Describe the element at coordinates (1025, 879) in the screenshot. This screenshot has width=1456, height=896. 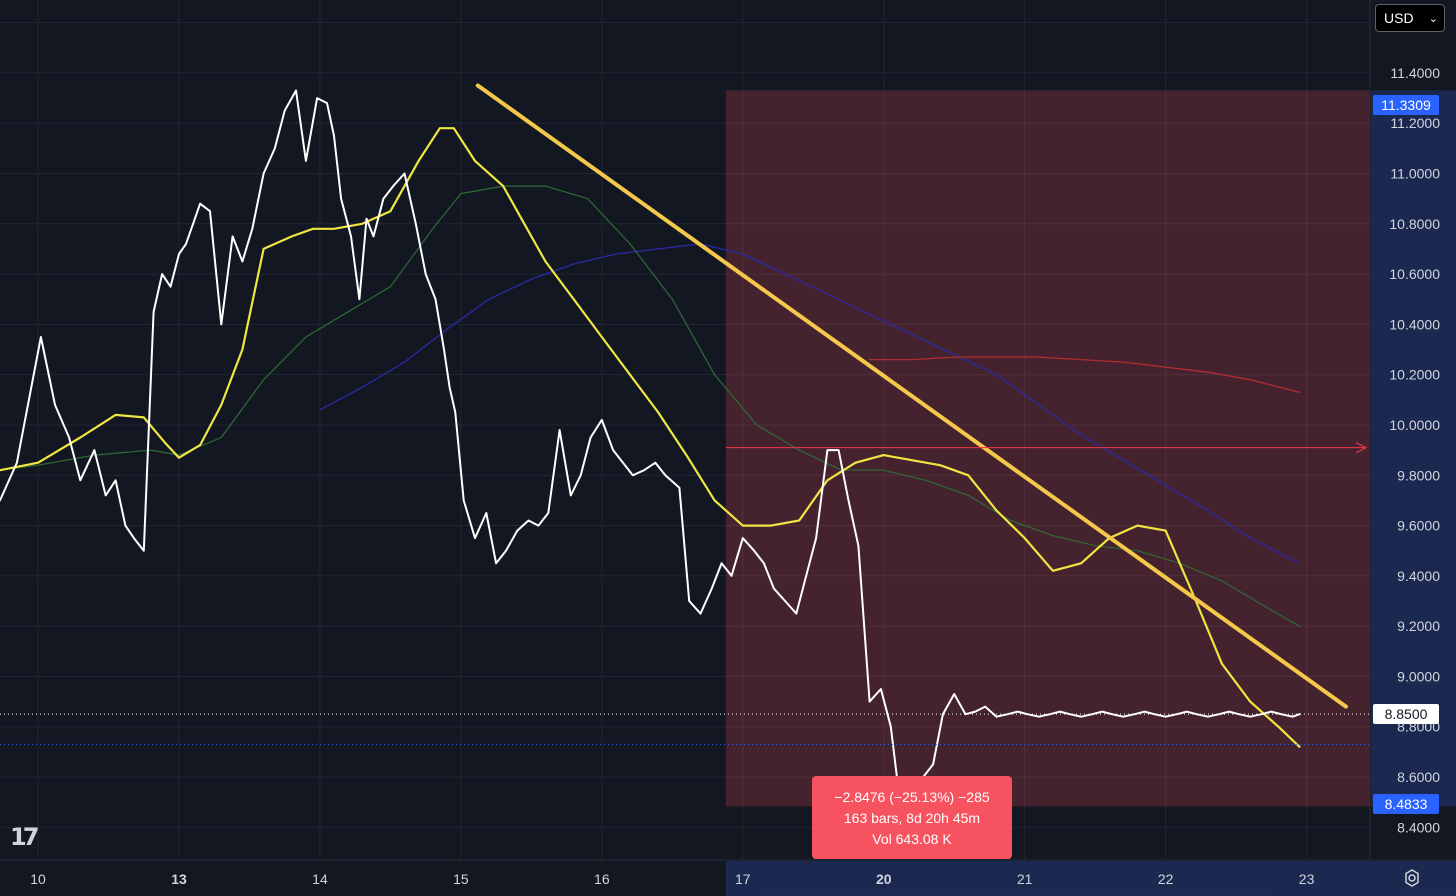
I see `time-tick-label: 21` at that location.